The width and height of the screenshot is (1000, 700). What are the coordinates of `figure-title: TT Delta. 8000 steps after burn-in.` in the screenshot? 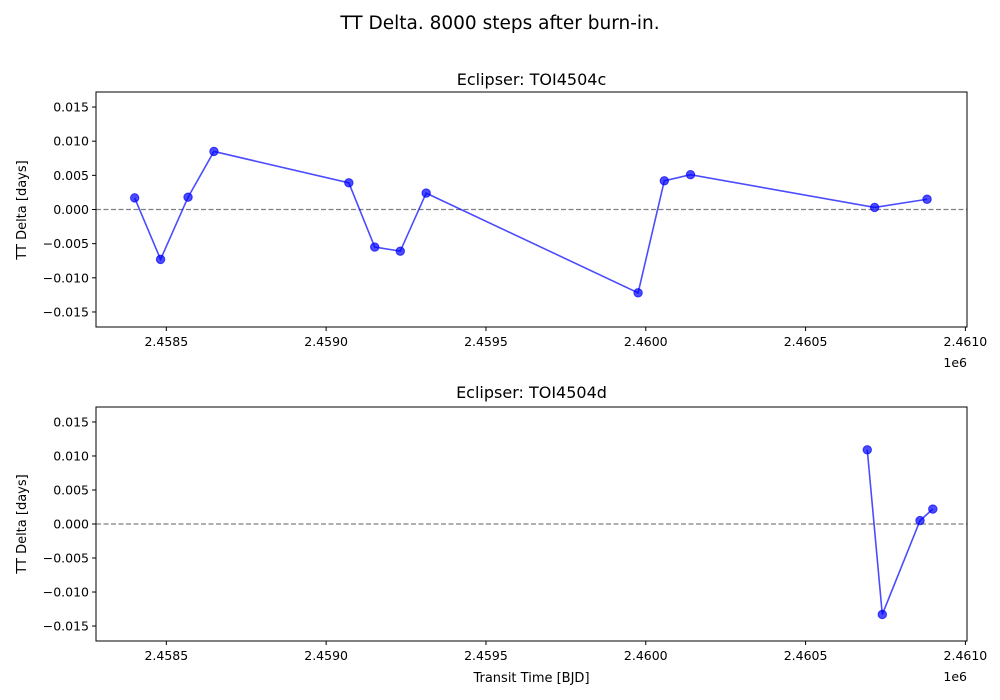 It's located at (499, 23).